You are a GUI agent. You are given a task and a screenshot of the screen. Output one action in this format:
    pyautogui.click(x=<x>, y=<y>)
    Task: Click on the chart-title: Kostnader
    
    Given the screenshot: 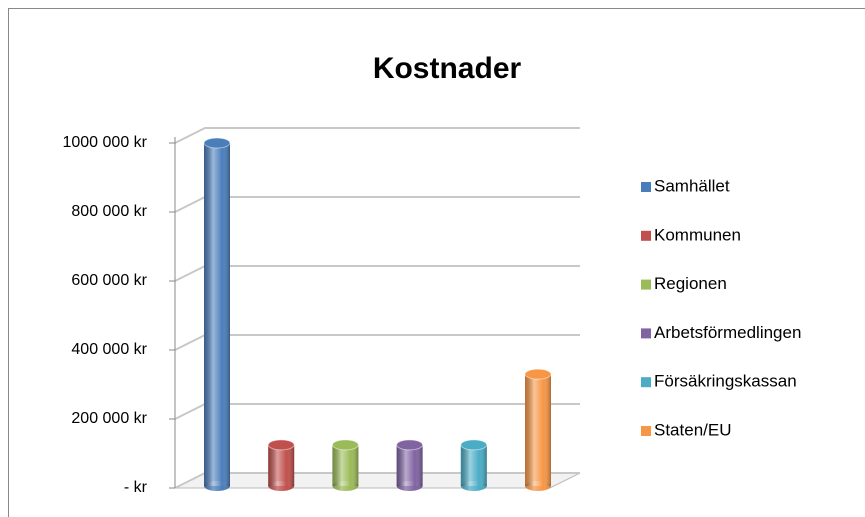 What is the action you would take?
    pyautogui.click(x=447, y=68)
    